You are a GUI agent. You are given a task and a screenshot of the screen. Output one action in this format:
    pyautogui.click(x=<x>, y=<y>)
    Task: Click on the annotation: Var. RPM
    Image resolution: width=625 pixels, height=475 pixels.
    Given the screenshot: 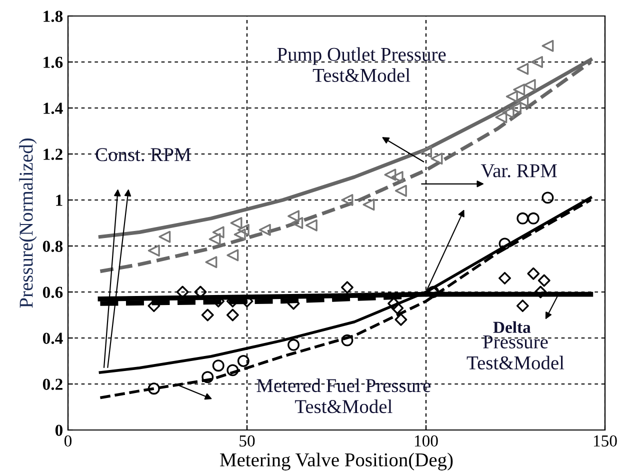 What is the action you would take?
    pyautogui.click(x=518, y=171)
    